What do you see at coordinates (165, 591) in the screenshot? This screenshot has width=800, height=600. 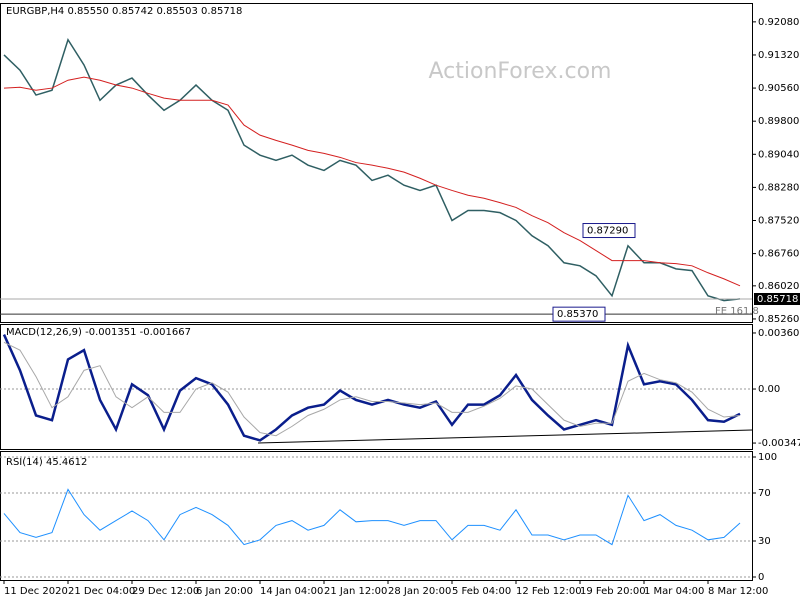 I see `x-tick-label: 29 Dec 12:00` at bounding box center [165, 591].